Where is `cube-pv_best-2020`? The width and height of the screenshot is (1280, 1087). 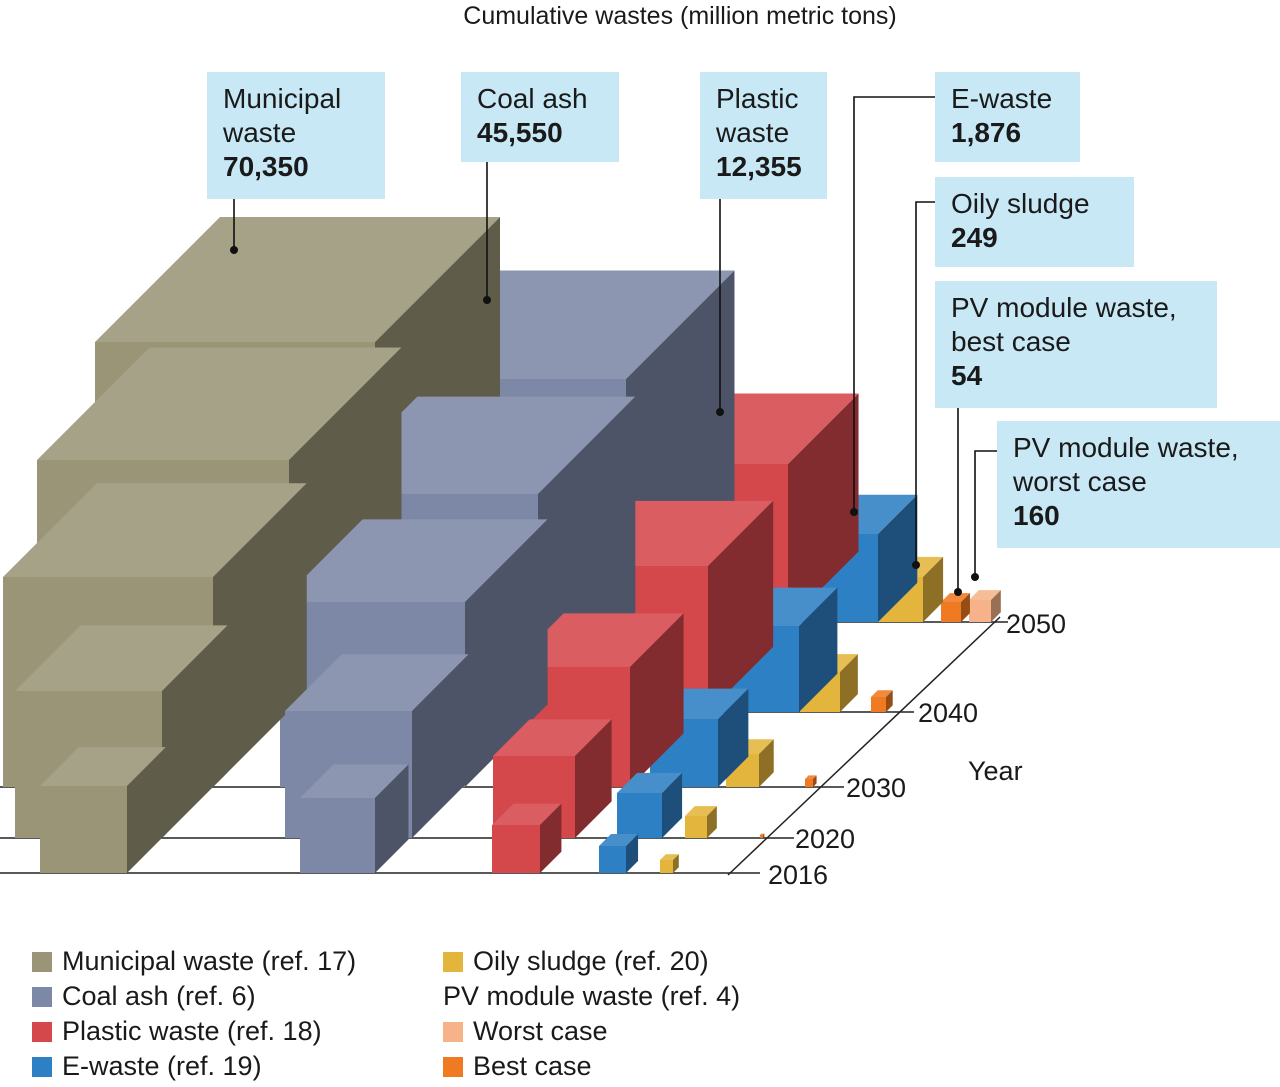 cube-pv_best-2020 is located at coordinates (762, 835).